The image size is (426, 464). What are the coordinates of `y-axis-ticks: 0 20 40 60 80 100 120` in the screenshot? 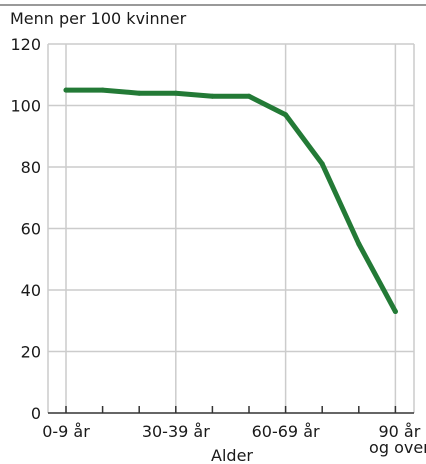 It's located at (25, 229).